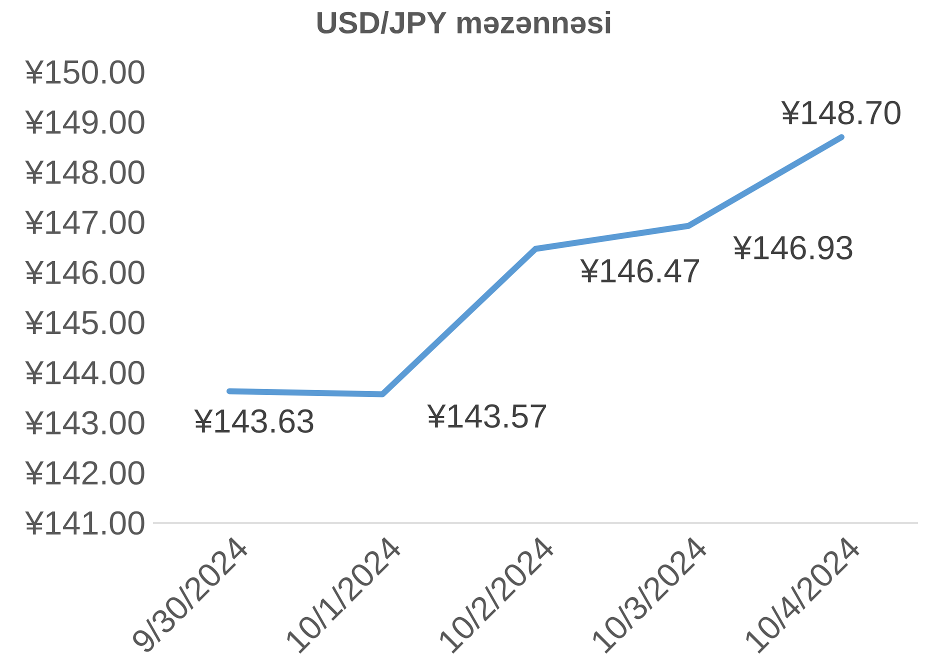 This screenshot has height=669, width=949. What do you see at coordinates (84, 473) in the screenshot?
I see `y-tick-label: ¥142.00` at bounding box center [84, 473].